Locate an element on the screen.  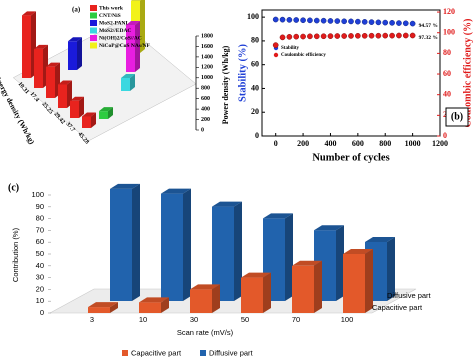
y-tick-label: 20 is located at coordinates (255, 111).